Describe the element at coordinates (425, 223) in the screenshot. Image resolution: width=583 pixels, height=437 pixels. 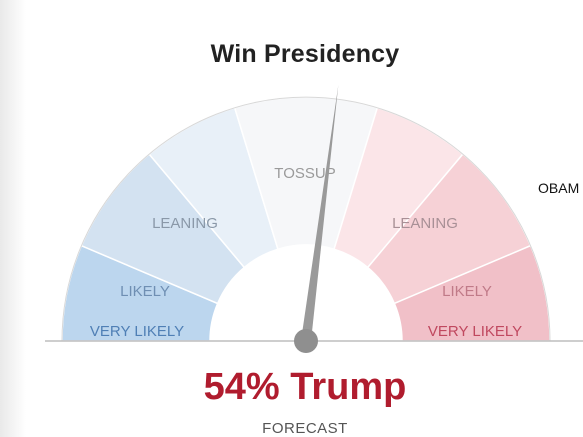
I see `zone-label-leaning-right: LEANING` at that location.